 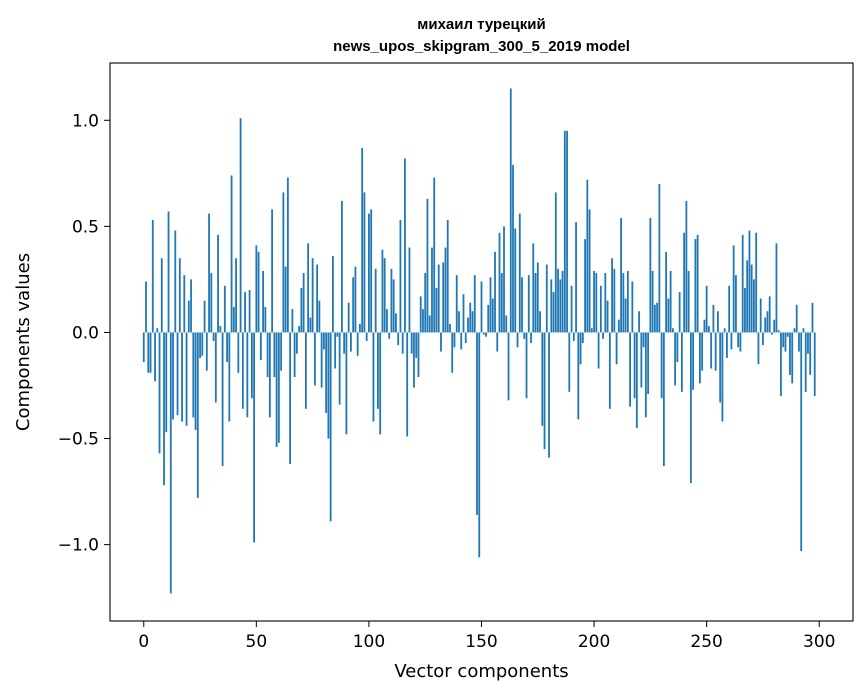 I want to click on y-tick-label: 1.0, so click(x=85, y=121).